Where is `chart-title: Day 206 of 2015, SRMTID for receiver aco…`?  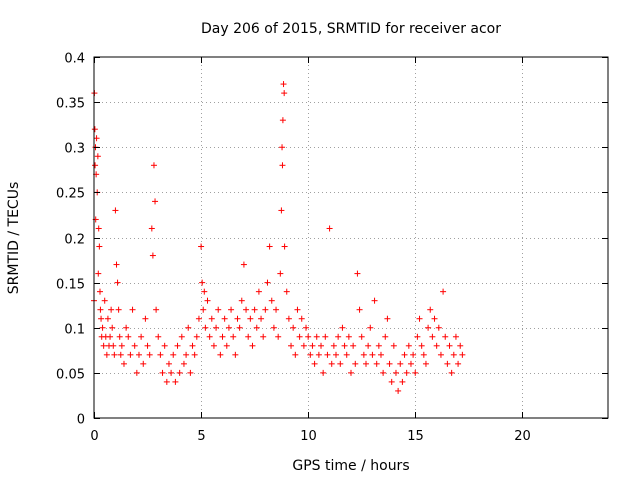 chart-title: Day 206 of 2015, SRMTID for receiver aco… is located at coordinates (351, 29).